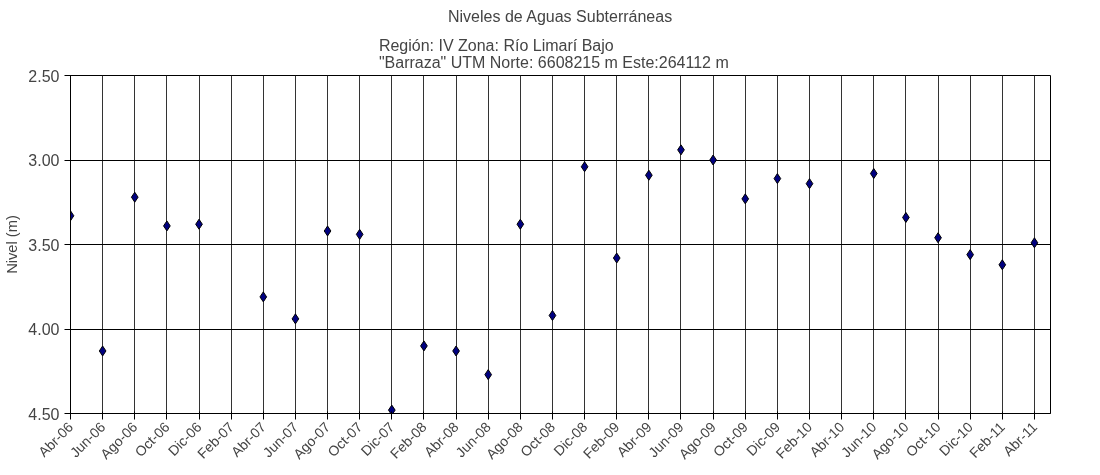  I want to click on y-tick-label: 4.50, so click(44, 414).